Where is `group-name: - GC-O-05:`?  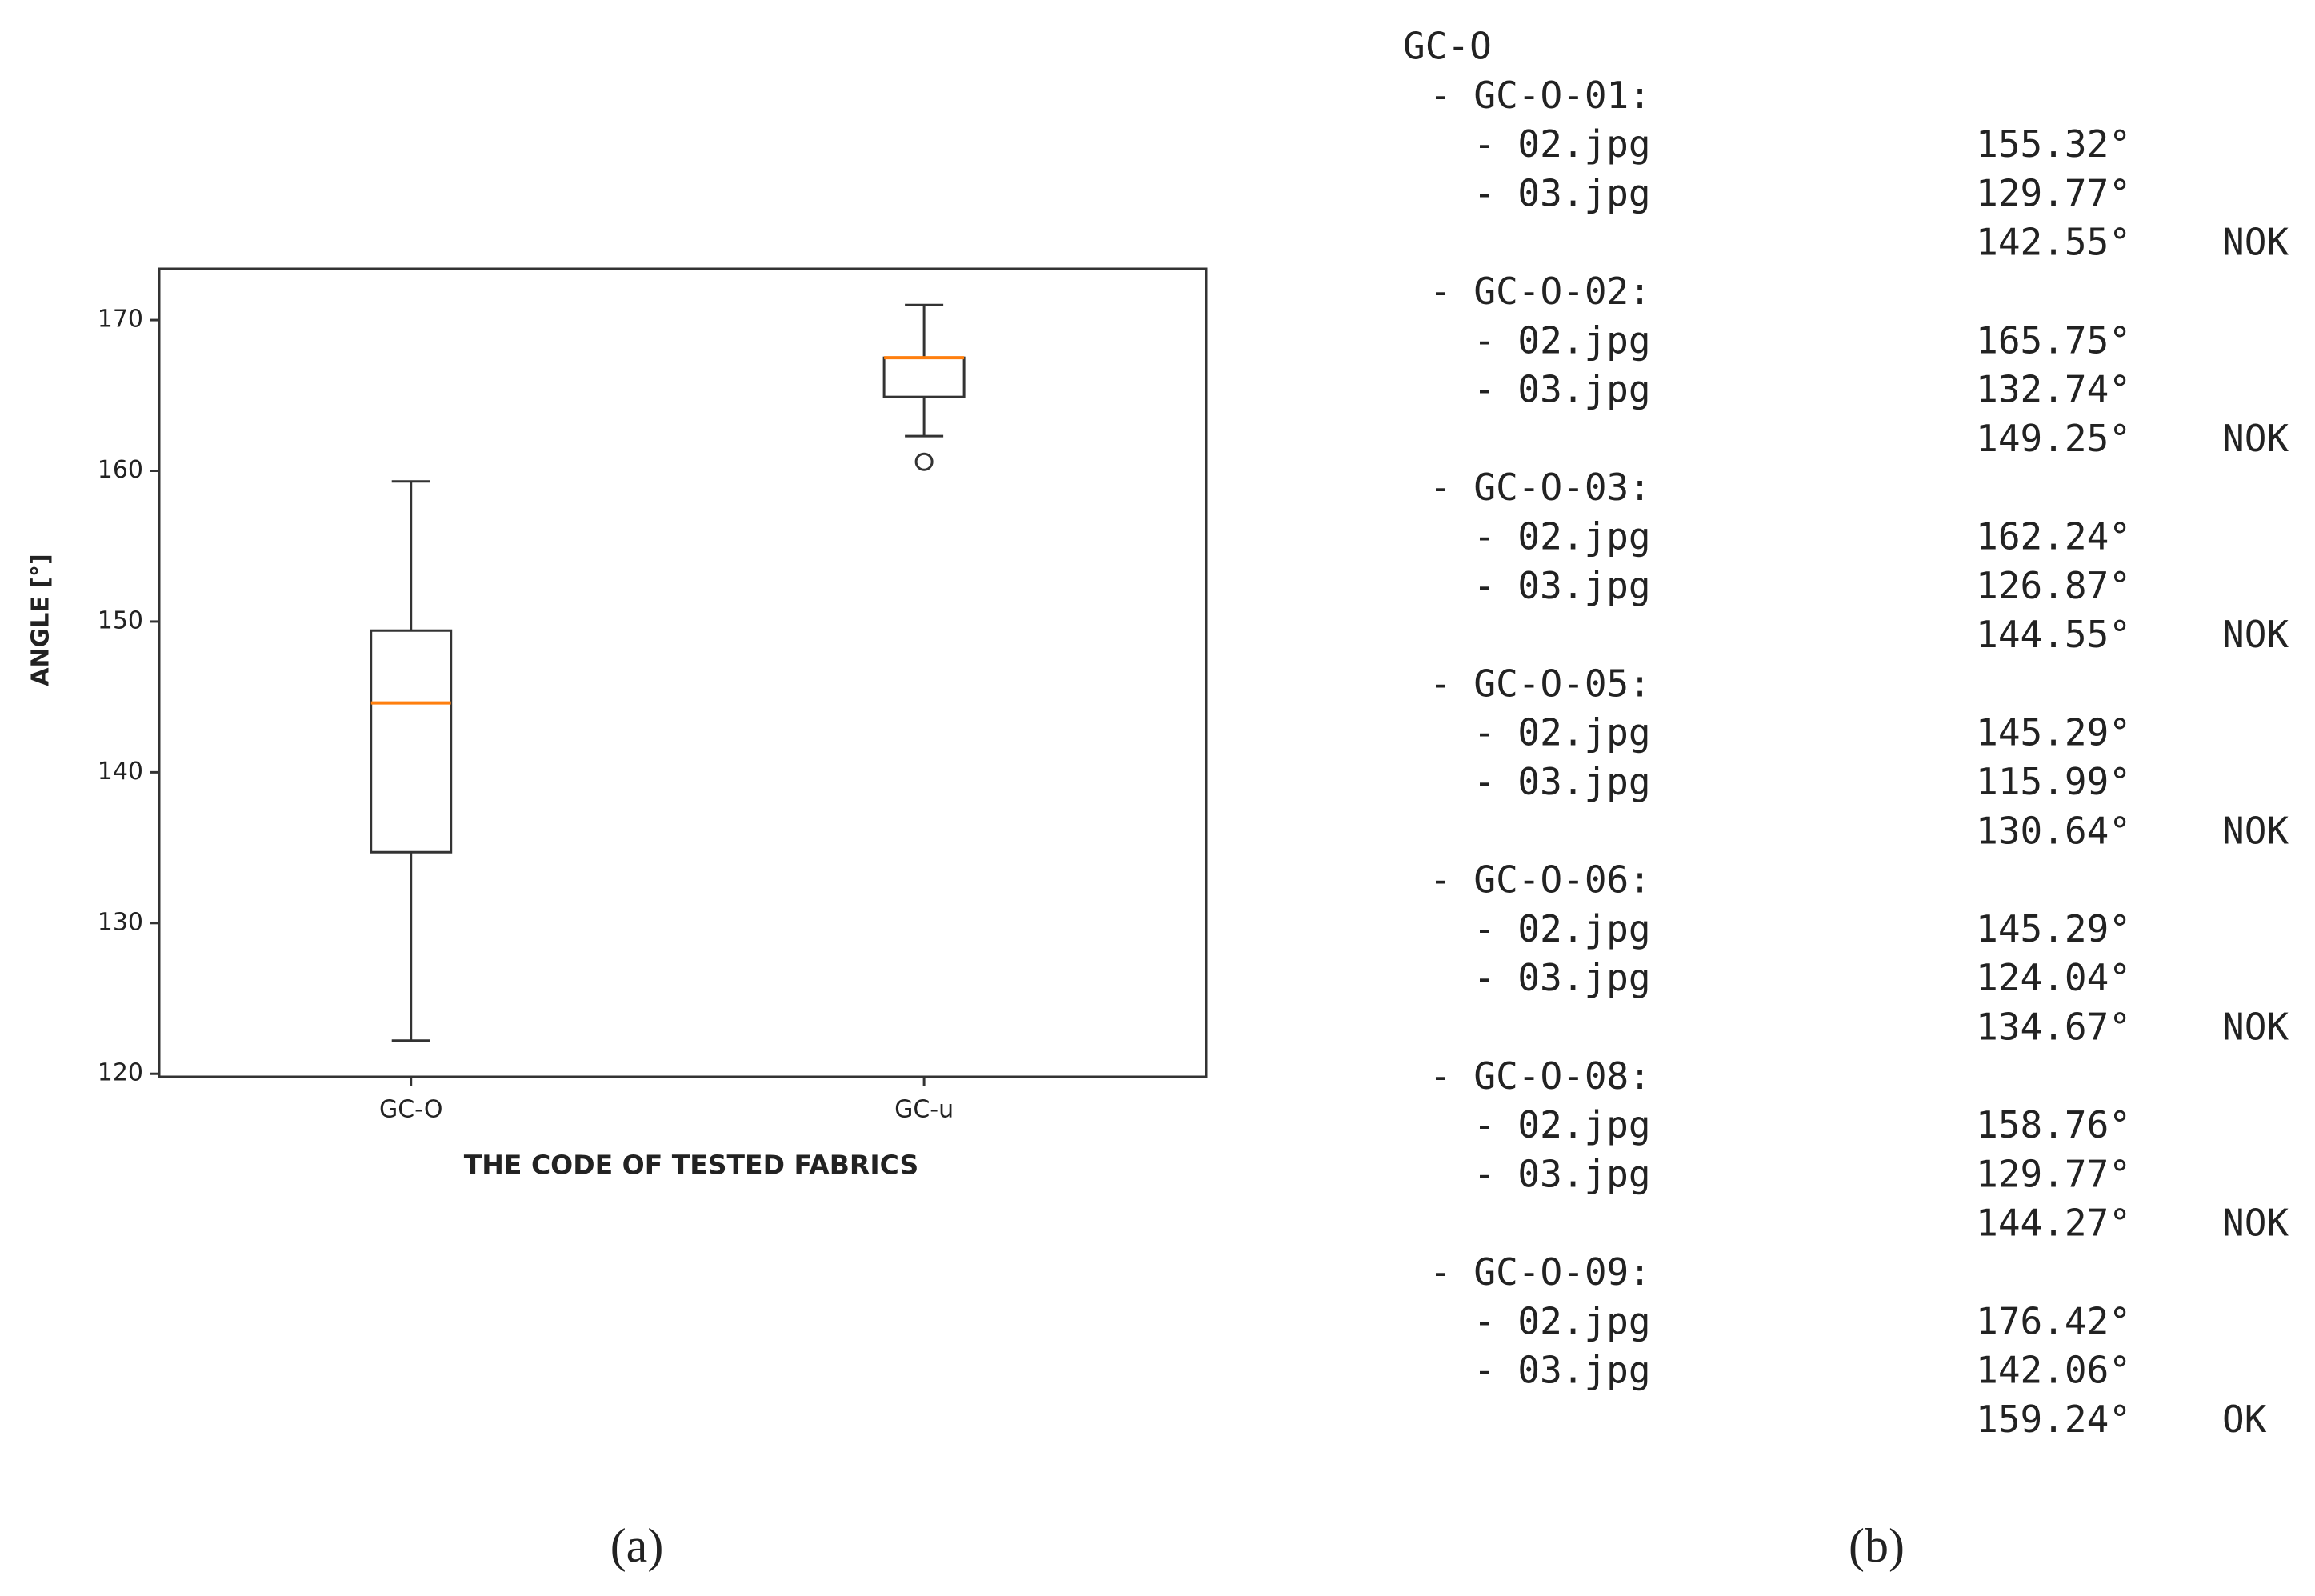 group-name: - GC-O-05: is located at coordinates (1540, 683).